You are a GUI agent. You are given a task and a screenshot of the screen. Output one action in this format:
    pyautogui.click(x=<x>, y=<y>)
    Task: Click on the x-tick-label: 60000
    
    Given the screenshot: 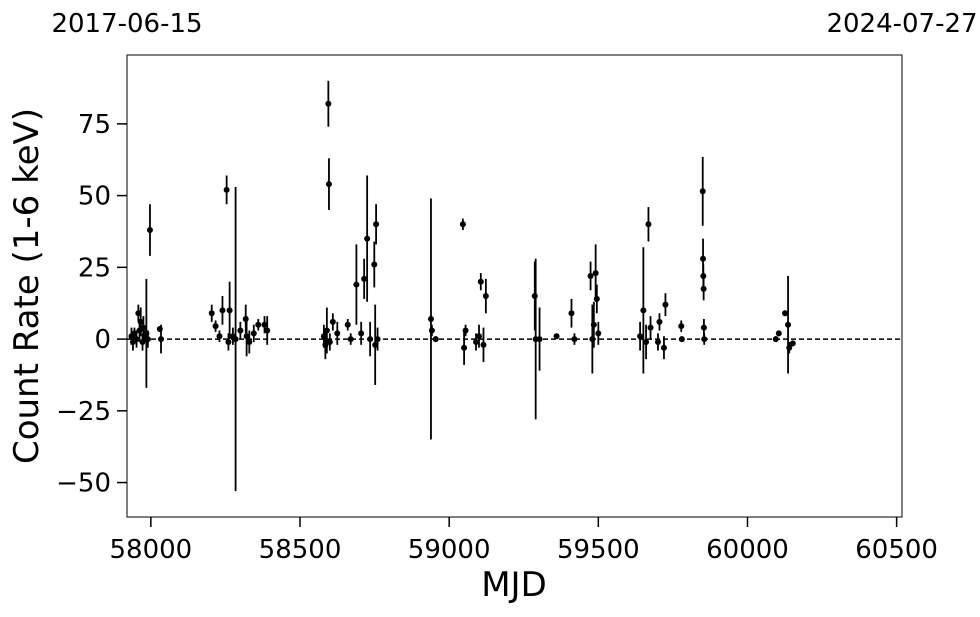 What is the action you would take?
    pyautogui.click(x=747, y=550)
    